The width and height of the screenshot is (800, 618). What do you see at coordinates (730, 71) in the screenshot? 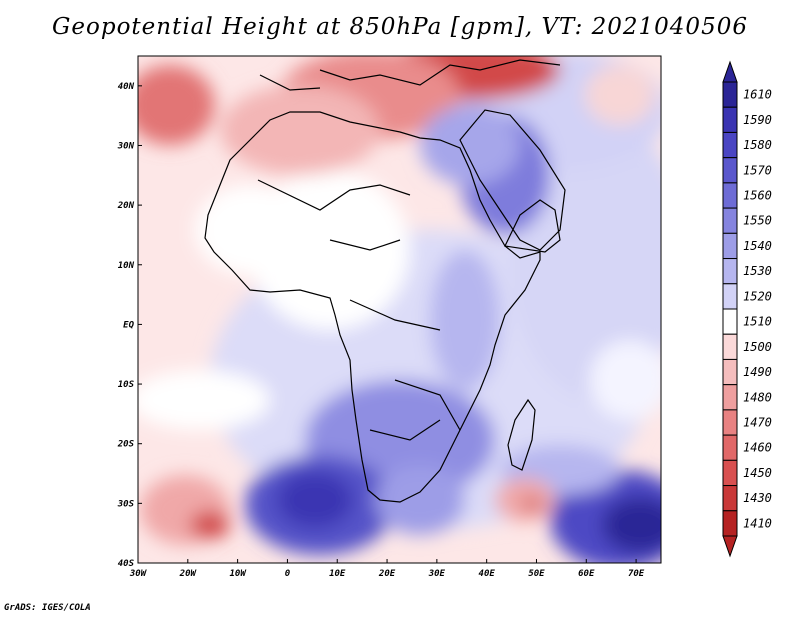
I see `colorbar-top-arrow` at bounding box center [730, 71].